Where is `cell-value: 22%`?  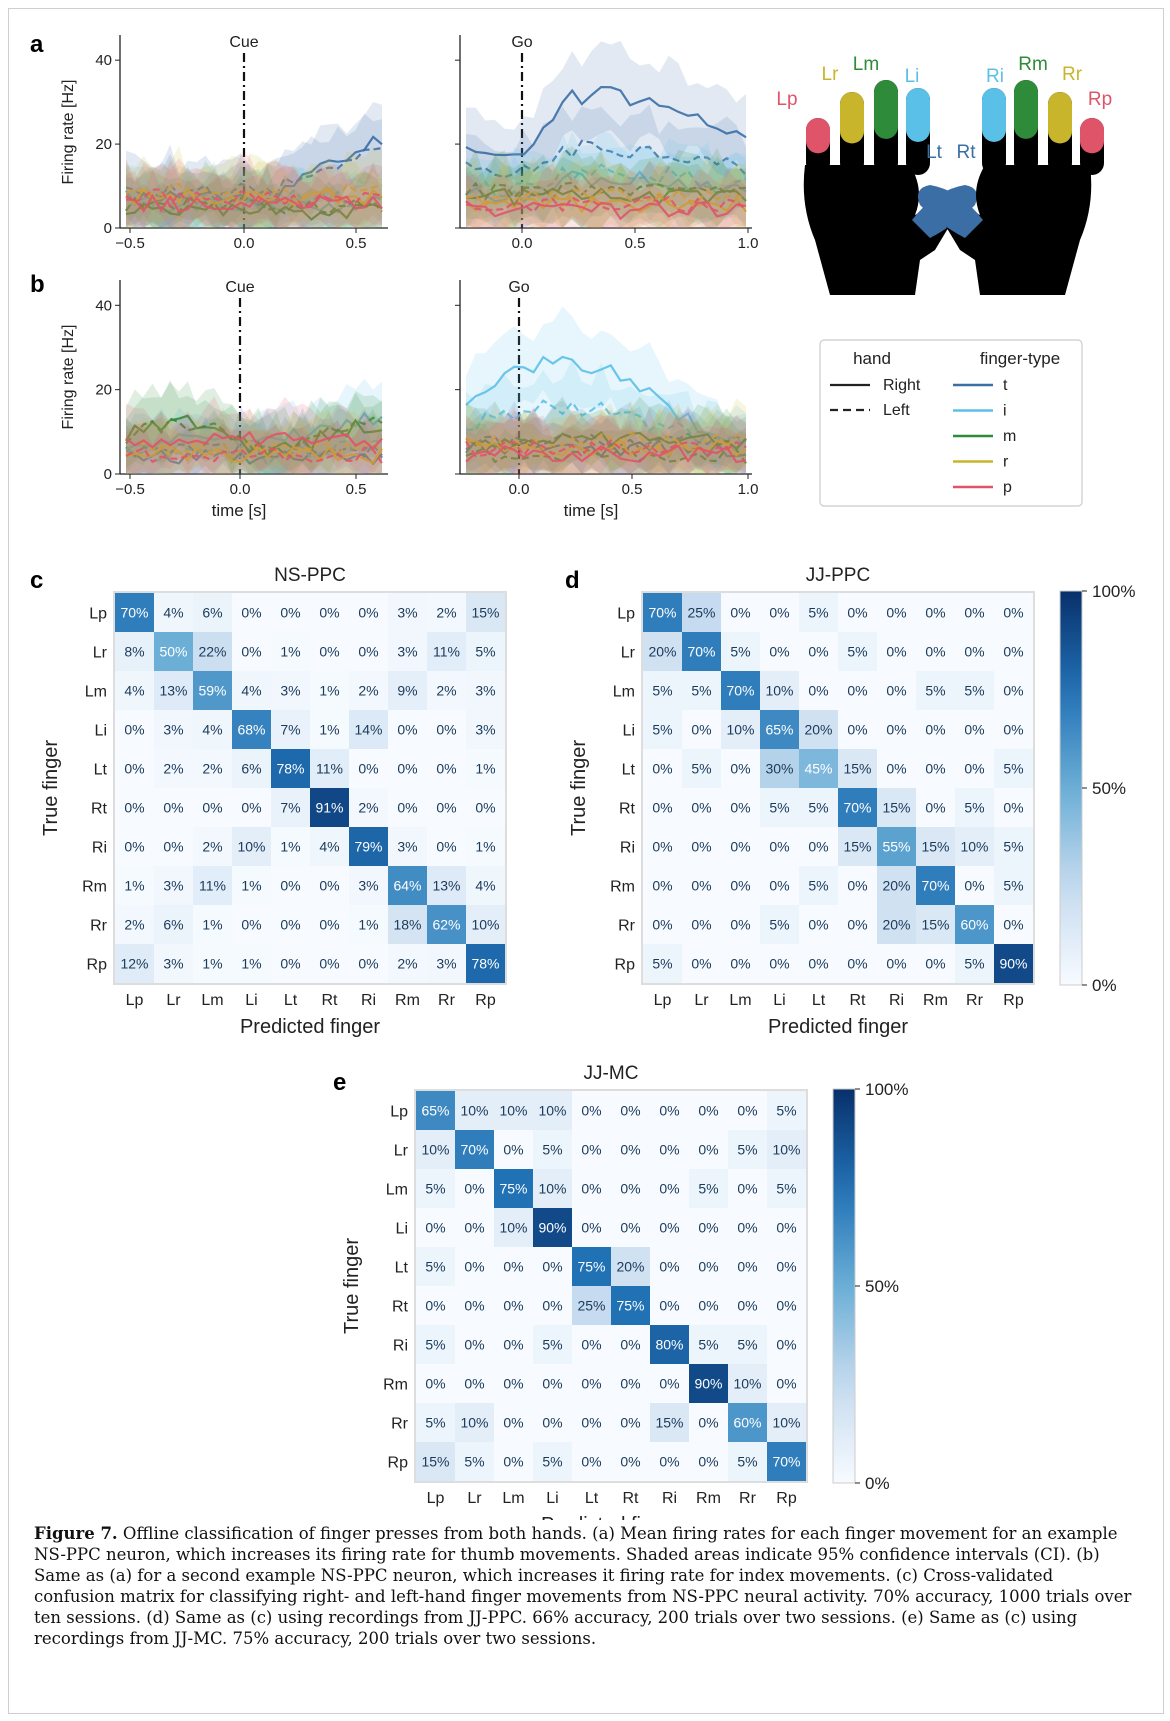 cell-value: 22% is located at coordinates (212, 652).